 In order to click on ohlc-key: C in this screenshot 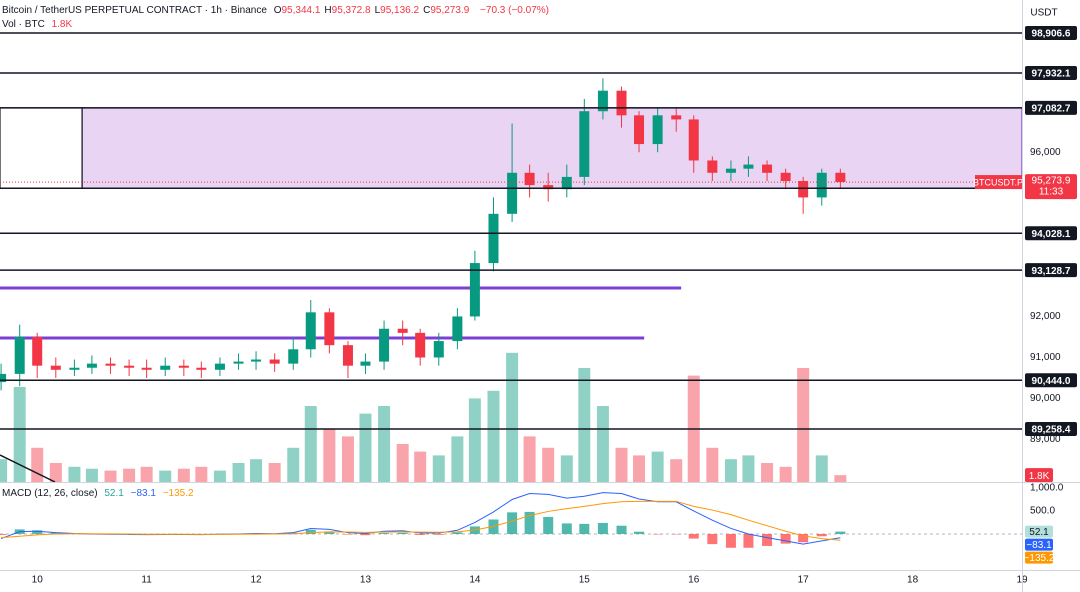, I will do `click(427, 10)`.